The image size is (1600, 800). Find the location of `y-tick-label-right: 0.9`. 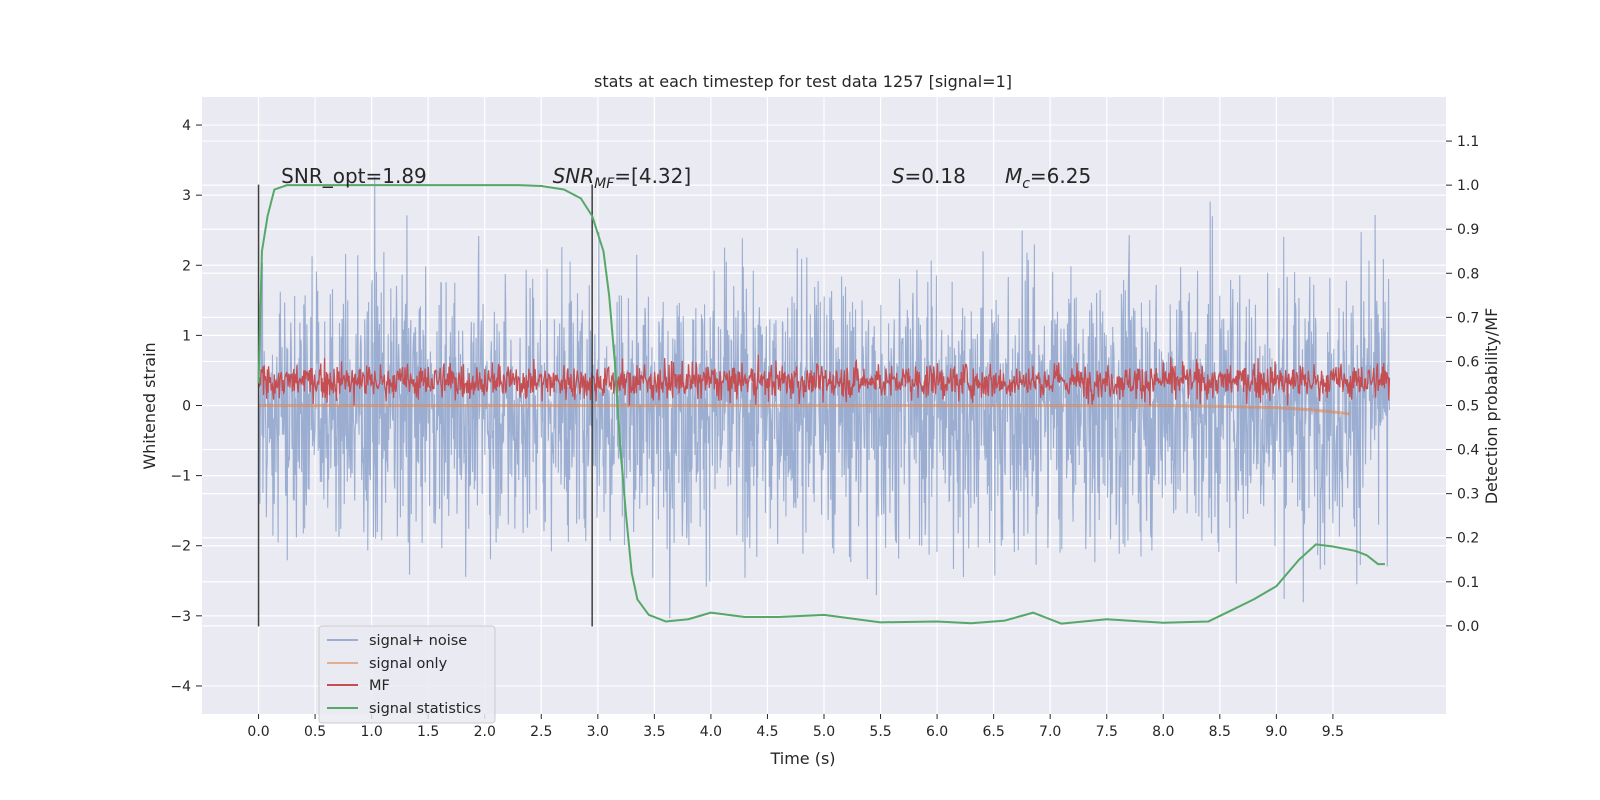

y-tick-label-right: 0.9 is located at coordinates (1468, 230).